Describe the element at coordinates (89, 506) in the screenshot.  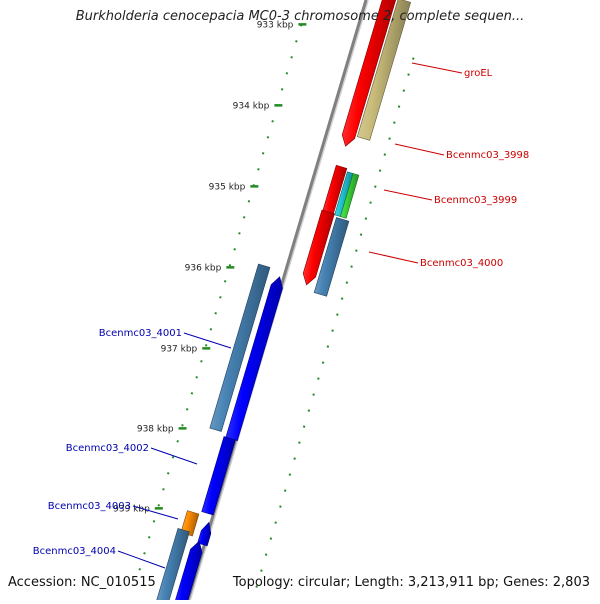
I see `gene-label-reverse: Bcenmc03_4003` at that location.